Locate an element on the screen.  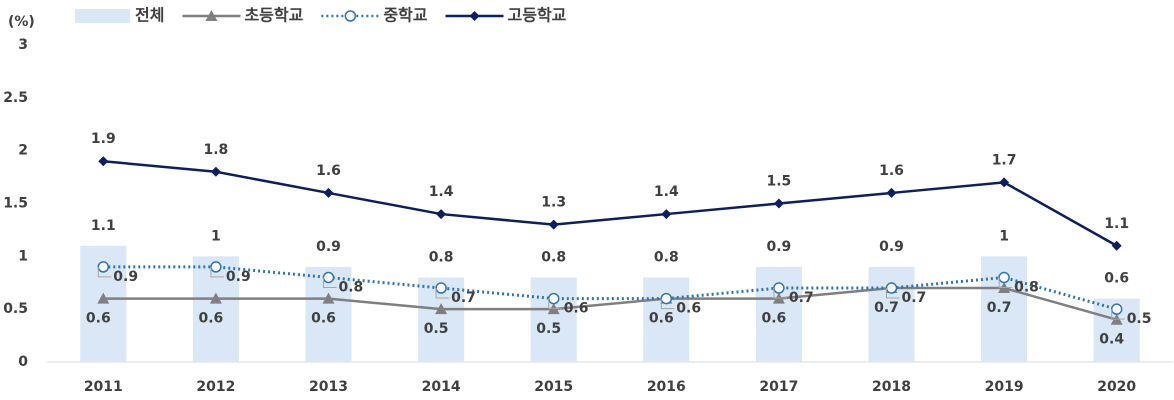
x-tick-label: 2011 is located at coordinates (103, 387).